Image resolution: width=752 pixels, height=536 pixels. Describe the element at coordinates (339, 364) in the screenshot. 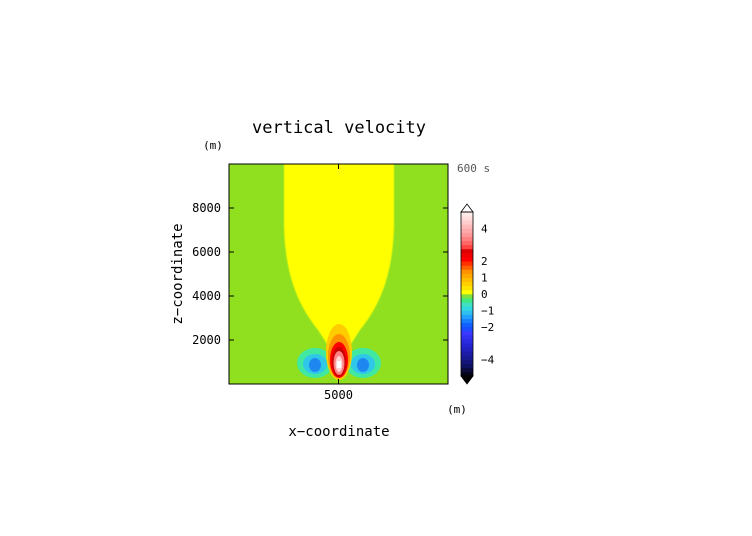

I see `updraft-core` at that location.